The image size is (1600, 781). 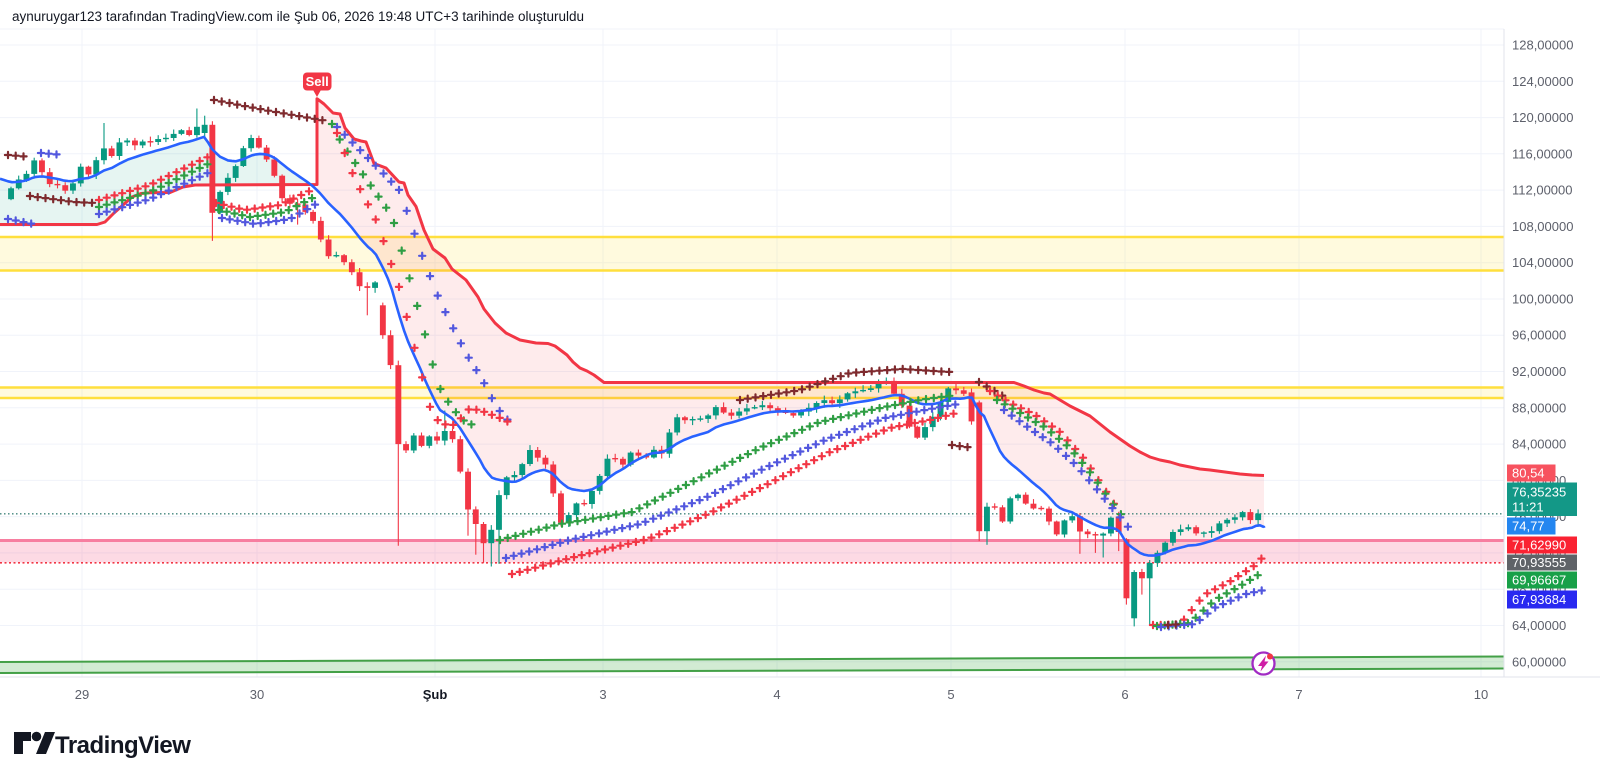 What do you see at coordinates (1528, 526) in the screenshot?
I see `svg-text: 74,77` at bounding box center [1528, 526].